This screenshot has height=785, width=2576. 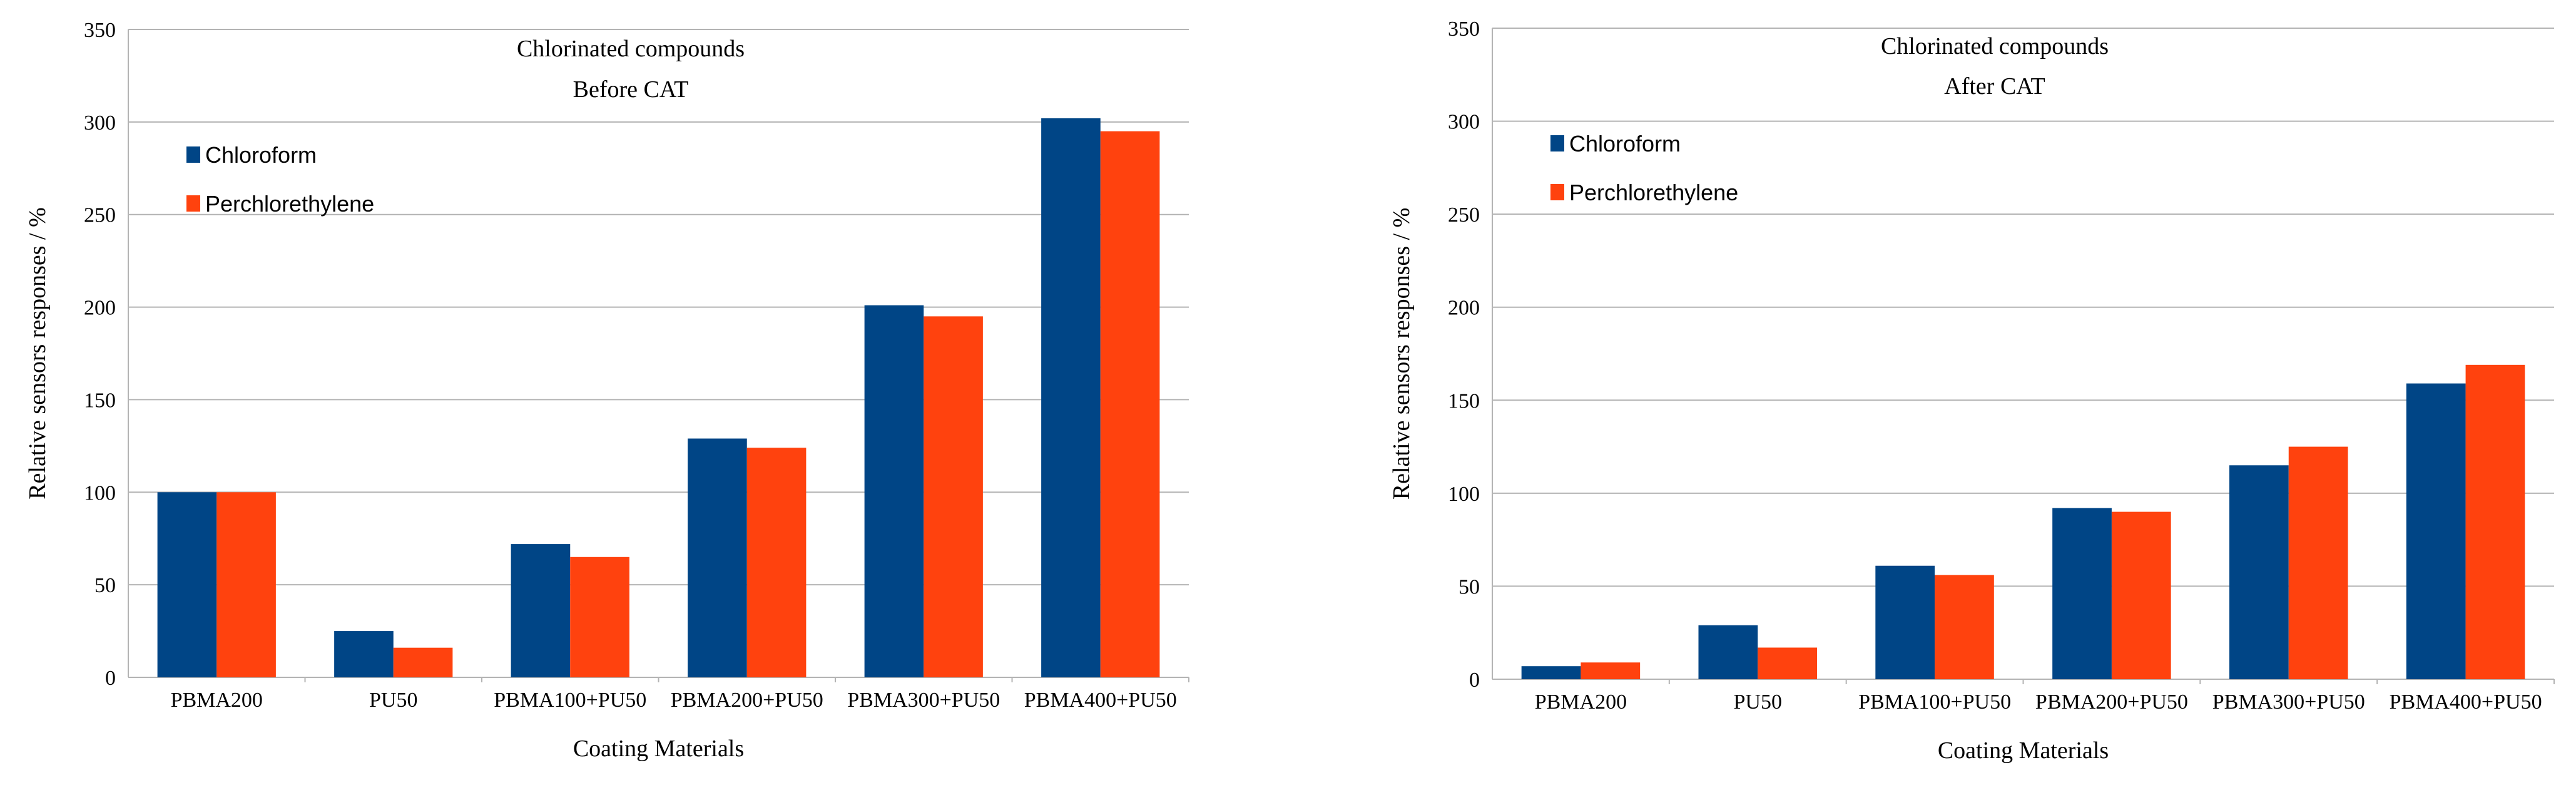 I want to click on chart-subtitle: Before CAT, so click(x=631, y=90).